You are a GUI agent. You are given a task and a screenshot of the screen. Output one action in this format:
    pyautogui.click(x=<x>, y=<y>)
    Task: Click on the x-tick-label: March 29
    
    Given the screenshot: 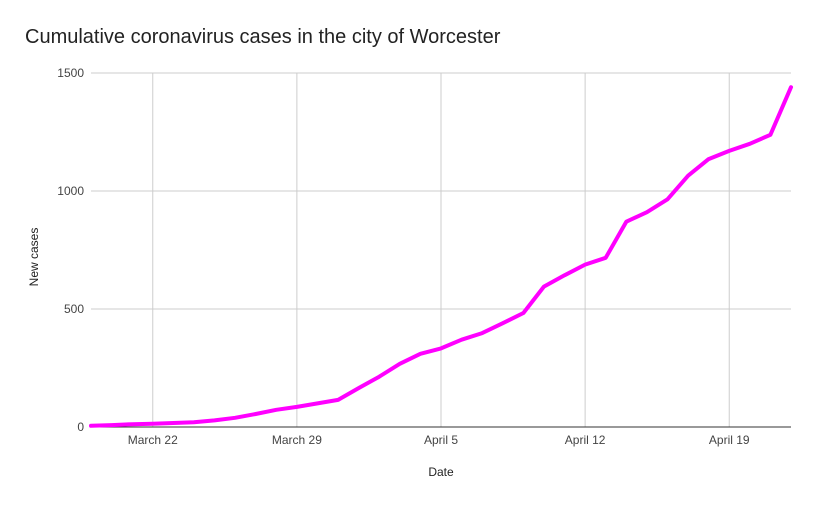 What is the action you would take?
    pyautogui.click(x=297, y=440)
    